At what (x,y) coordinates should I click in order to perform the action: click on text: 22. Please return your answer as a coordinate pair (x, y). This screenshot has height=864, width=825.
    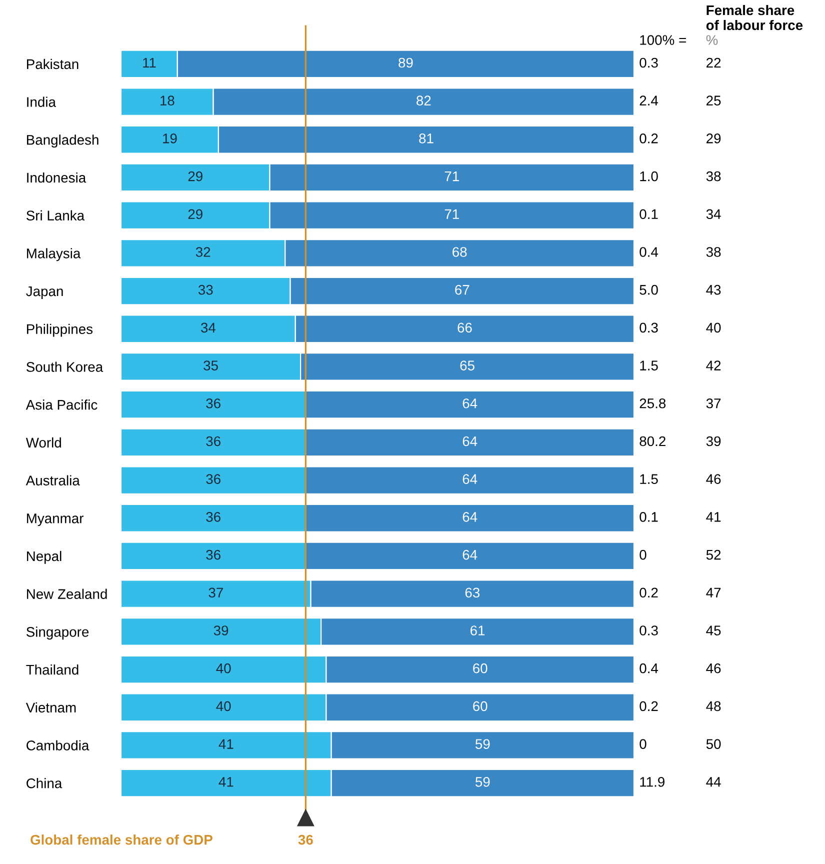
    Looking at the image, I should click on (713, 63).